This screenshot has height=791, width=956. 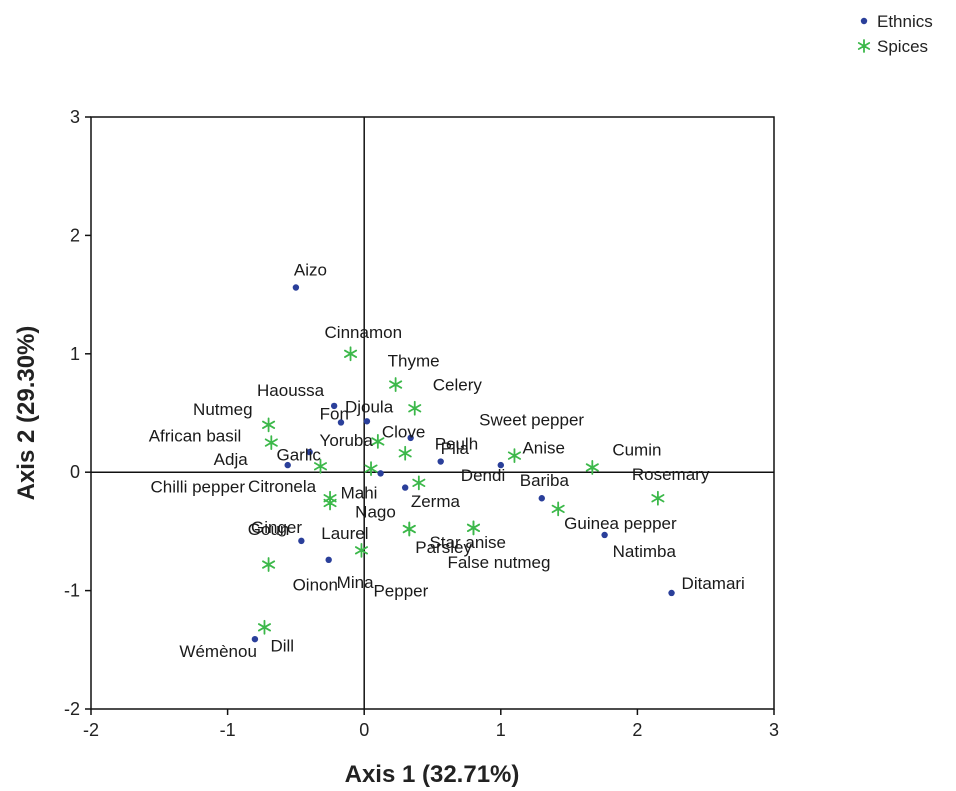 What do you see at coordinates (296, 287) in the screenshot?
I see `ethnic-point-aizo` at bounding box center [296, 287].